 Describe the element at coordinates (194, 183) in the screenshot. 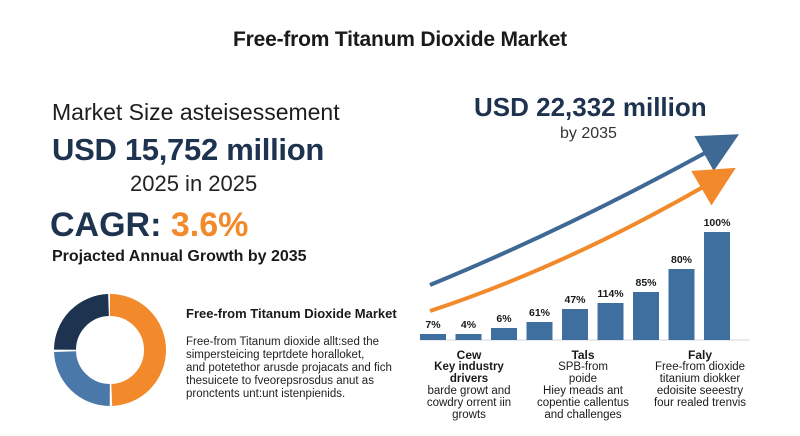

I see `market-size-year: 2025 in 2025` at that location.